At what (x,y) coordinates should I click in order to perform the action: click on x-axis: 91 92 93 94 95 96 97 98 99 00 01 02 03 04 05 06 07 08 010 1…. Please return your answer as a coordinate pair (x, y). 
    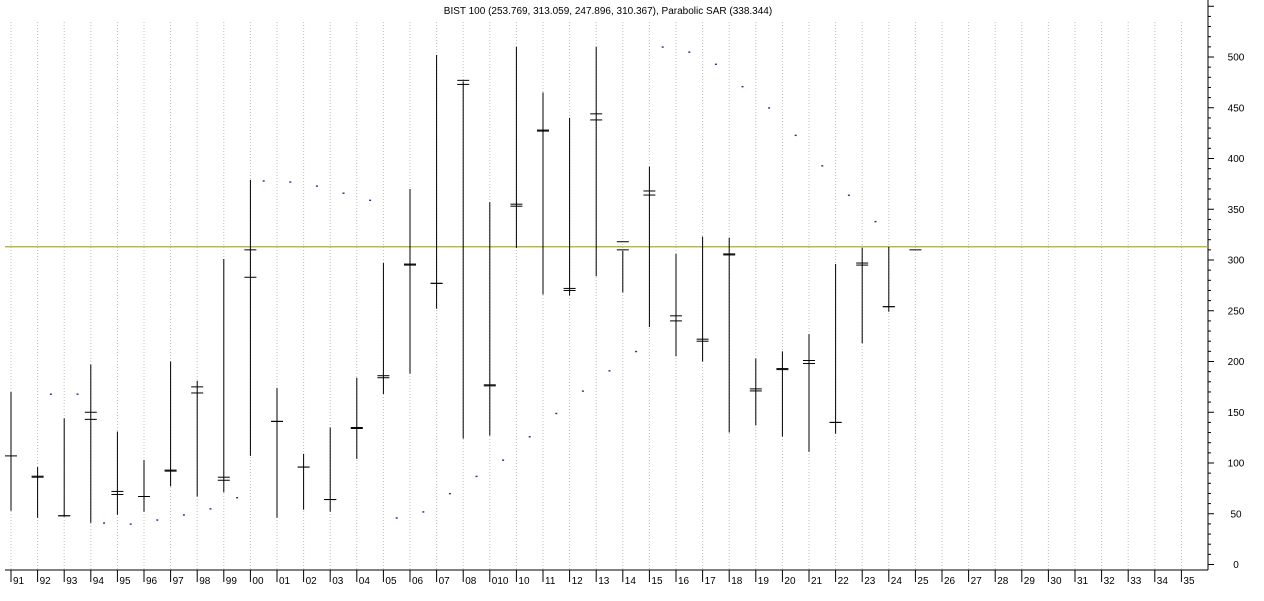
    Looking at the image, I should click on (602, 578).